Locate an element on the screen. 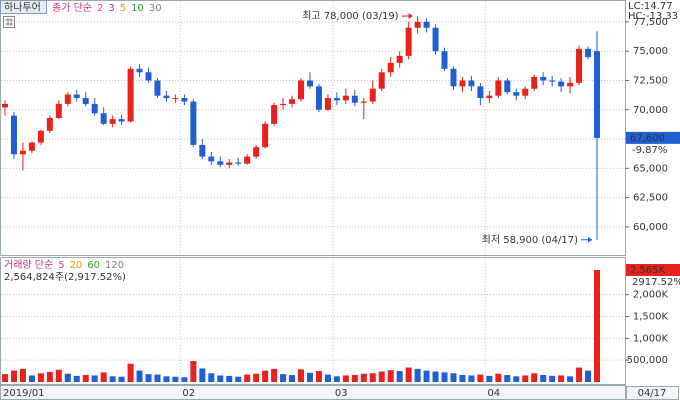 The width and height of the screenshot is (680, 400). legend: 거래량 단순 5 20 60 120 is located at coordinates (64, 265).